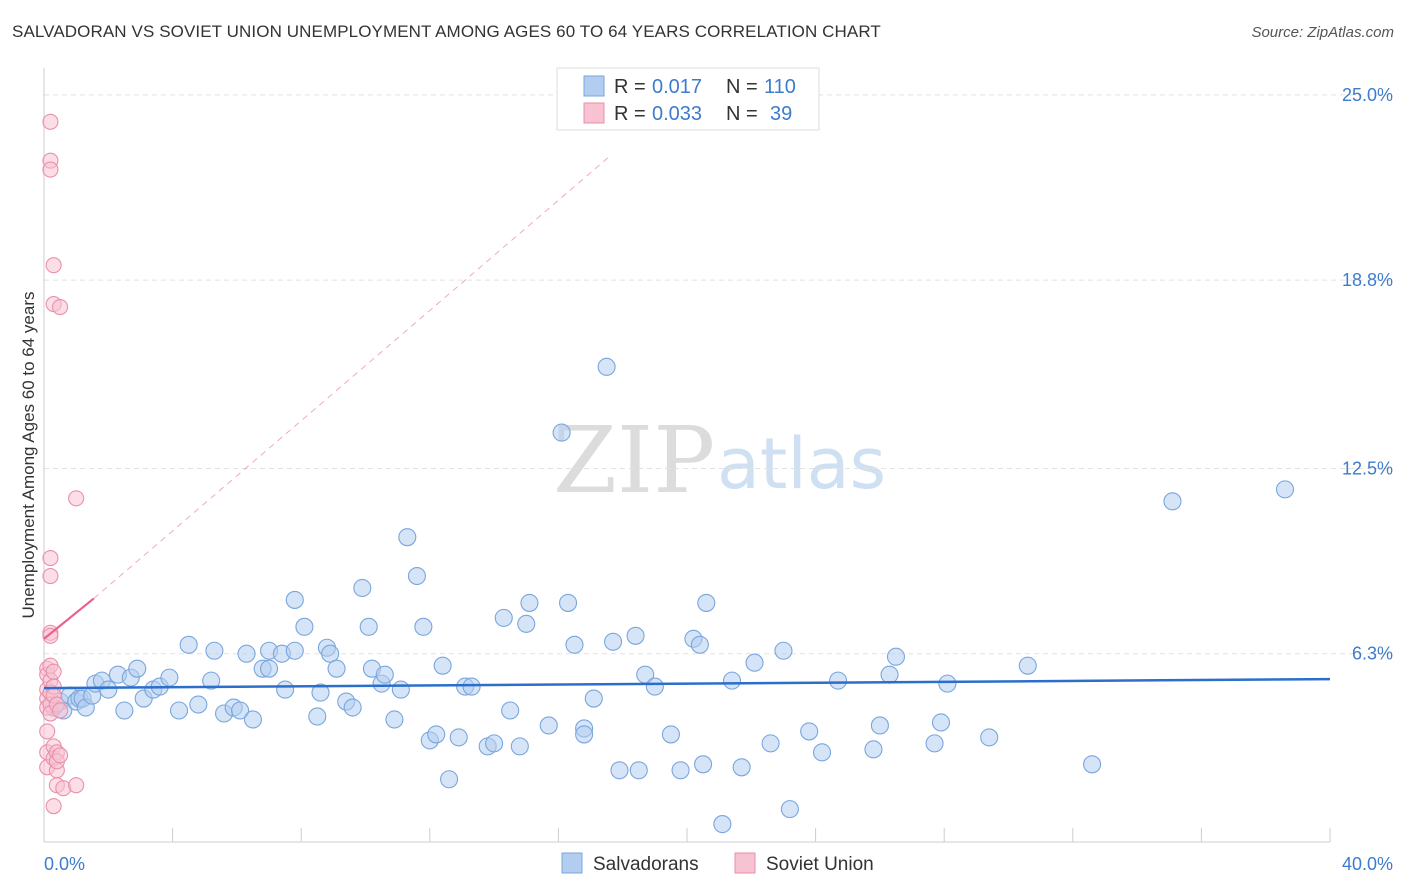 This screenshot has width=1406, height=892. Describe the element at coordinates (751, 835) in the screenshot. I see `x-tick-marks` at that location.